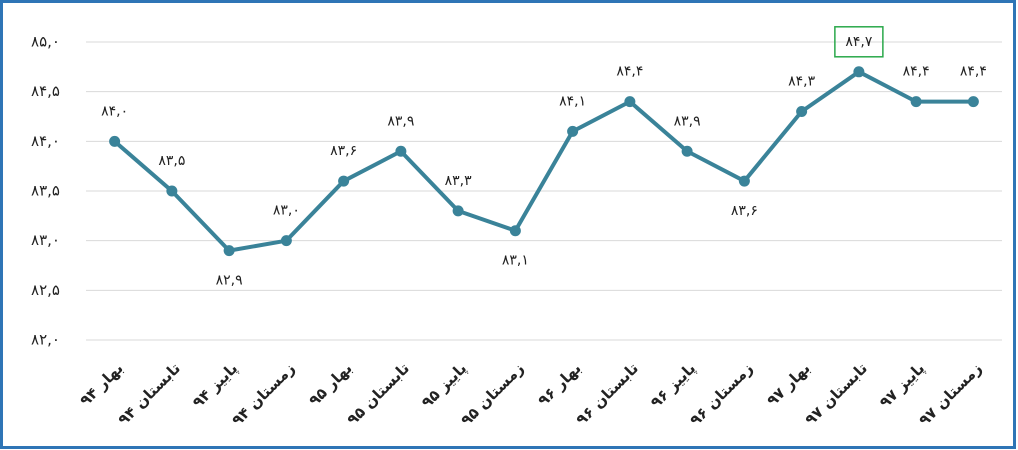 This screenshot has height=450, width=1018. I want to click on y-tick-label: ۸۳,۵, so click(45, 191).